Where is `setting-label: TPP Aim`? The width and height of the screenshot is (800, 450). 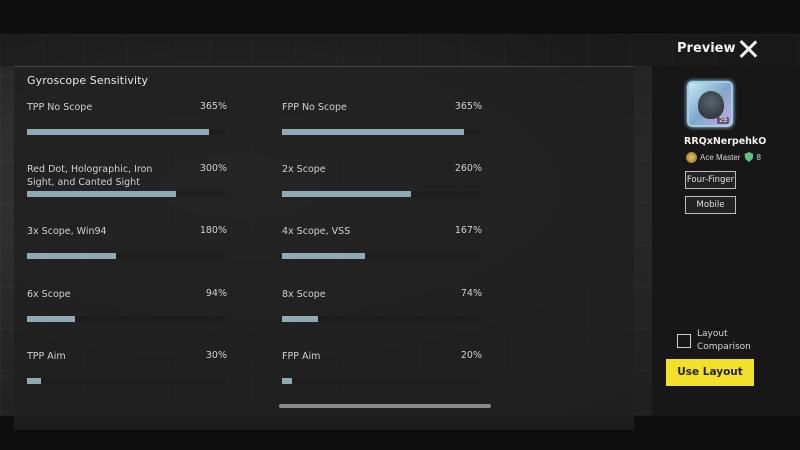 setting-label: TPP Aim is located at coordinates (46, 356).